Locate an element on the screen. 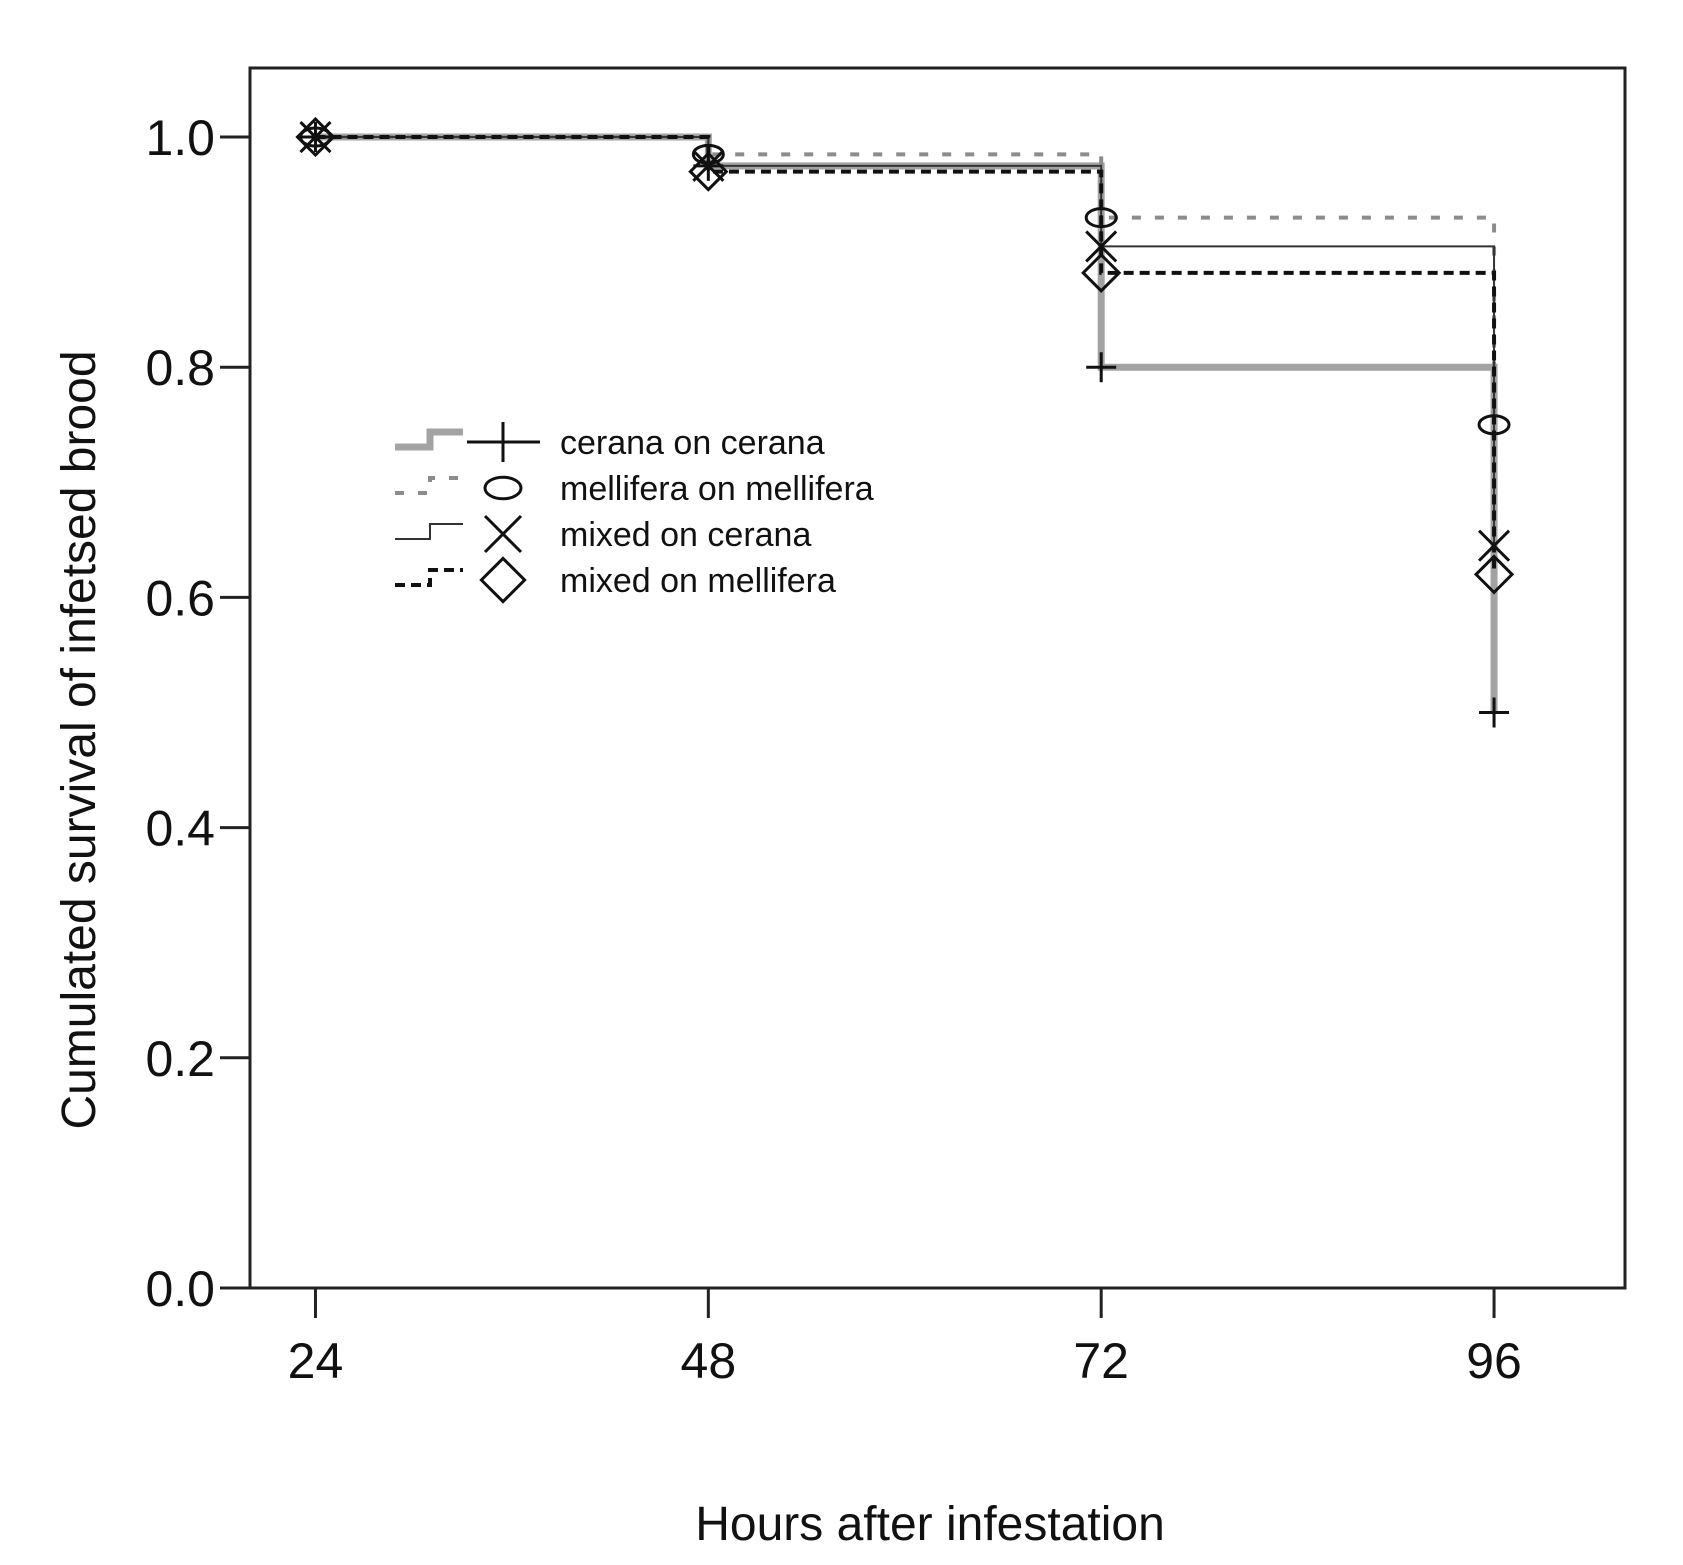 The width and height of the screenshot is (1683, 1565). y-tick-label: 0.8 is located at coordinates (180, 368).